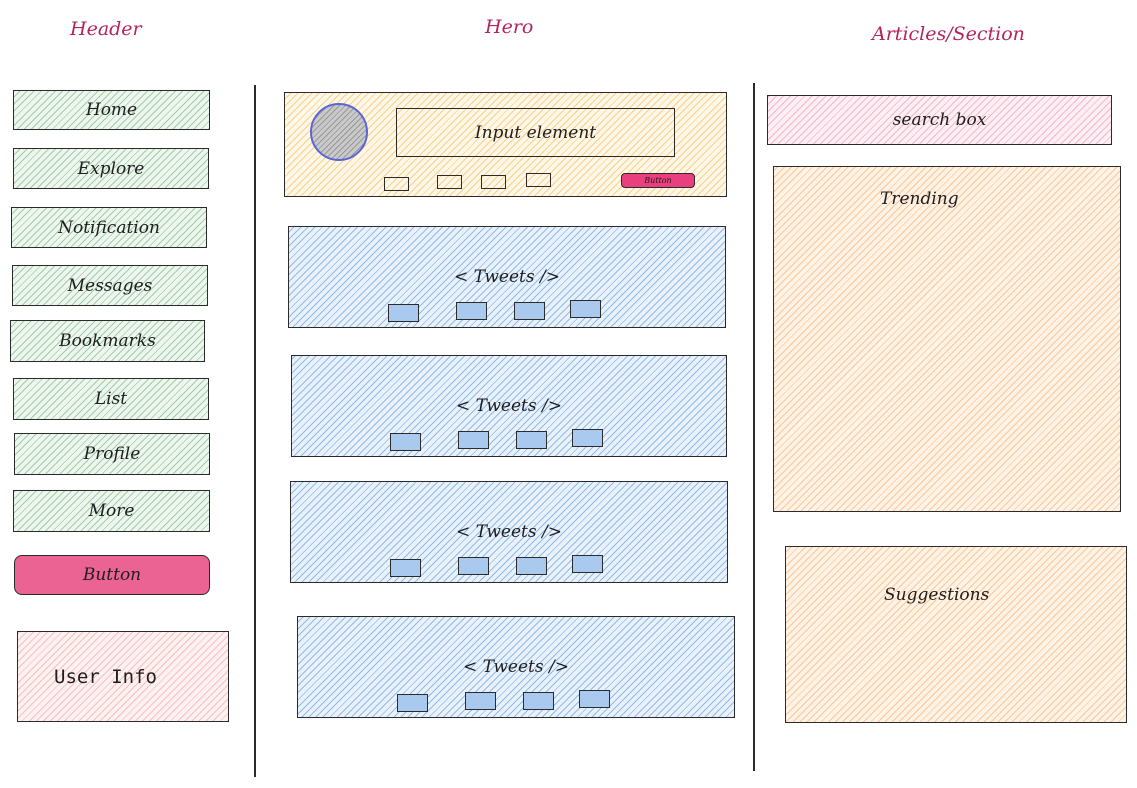 The image size is (1137, 788). I want to click on compose-submit-button: Button, so click(658, 180).